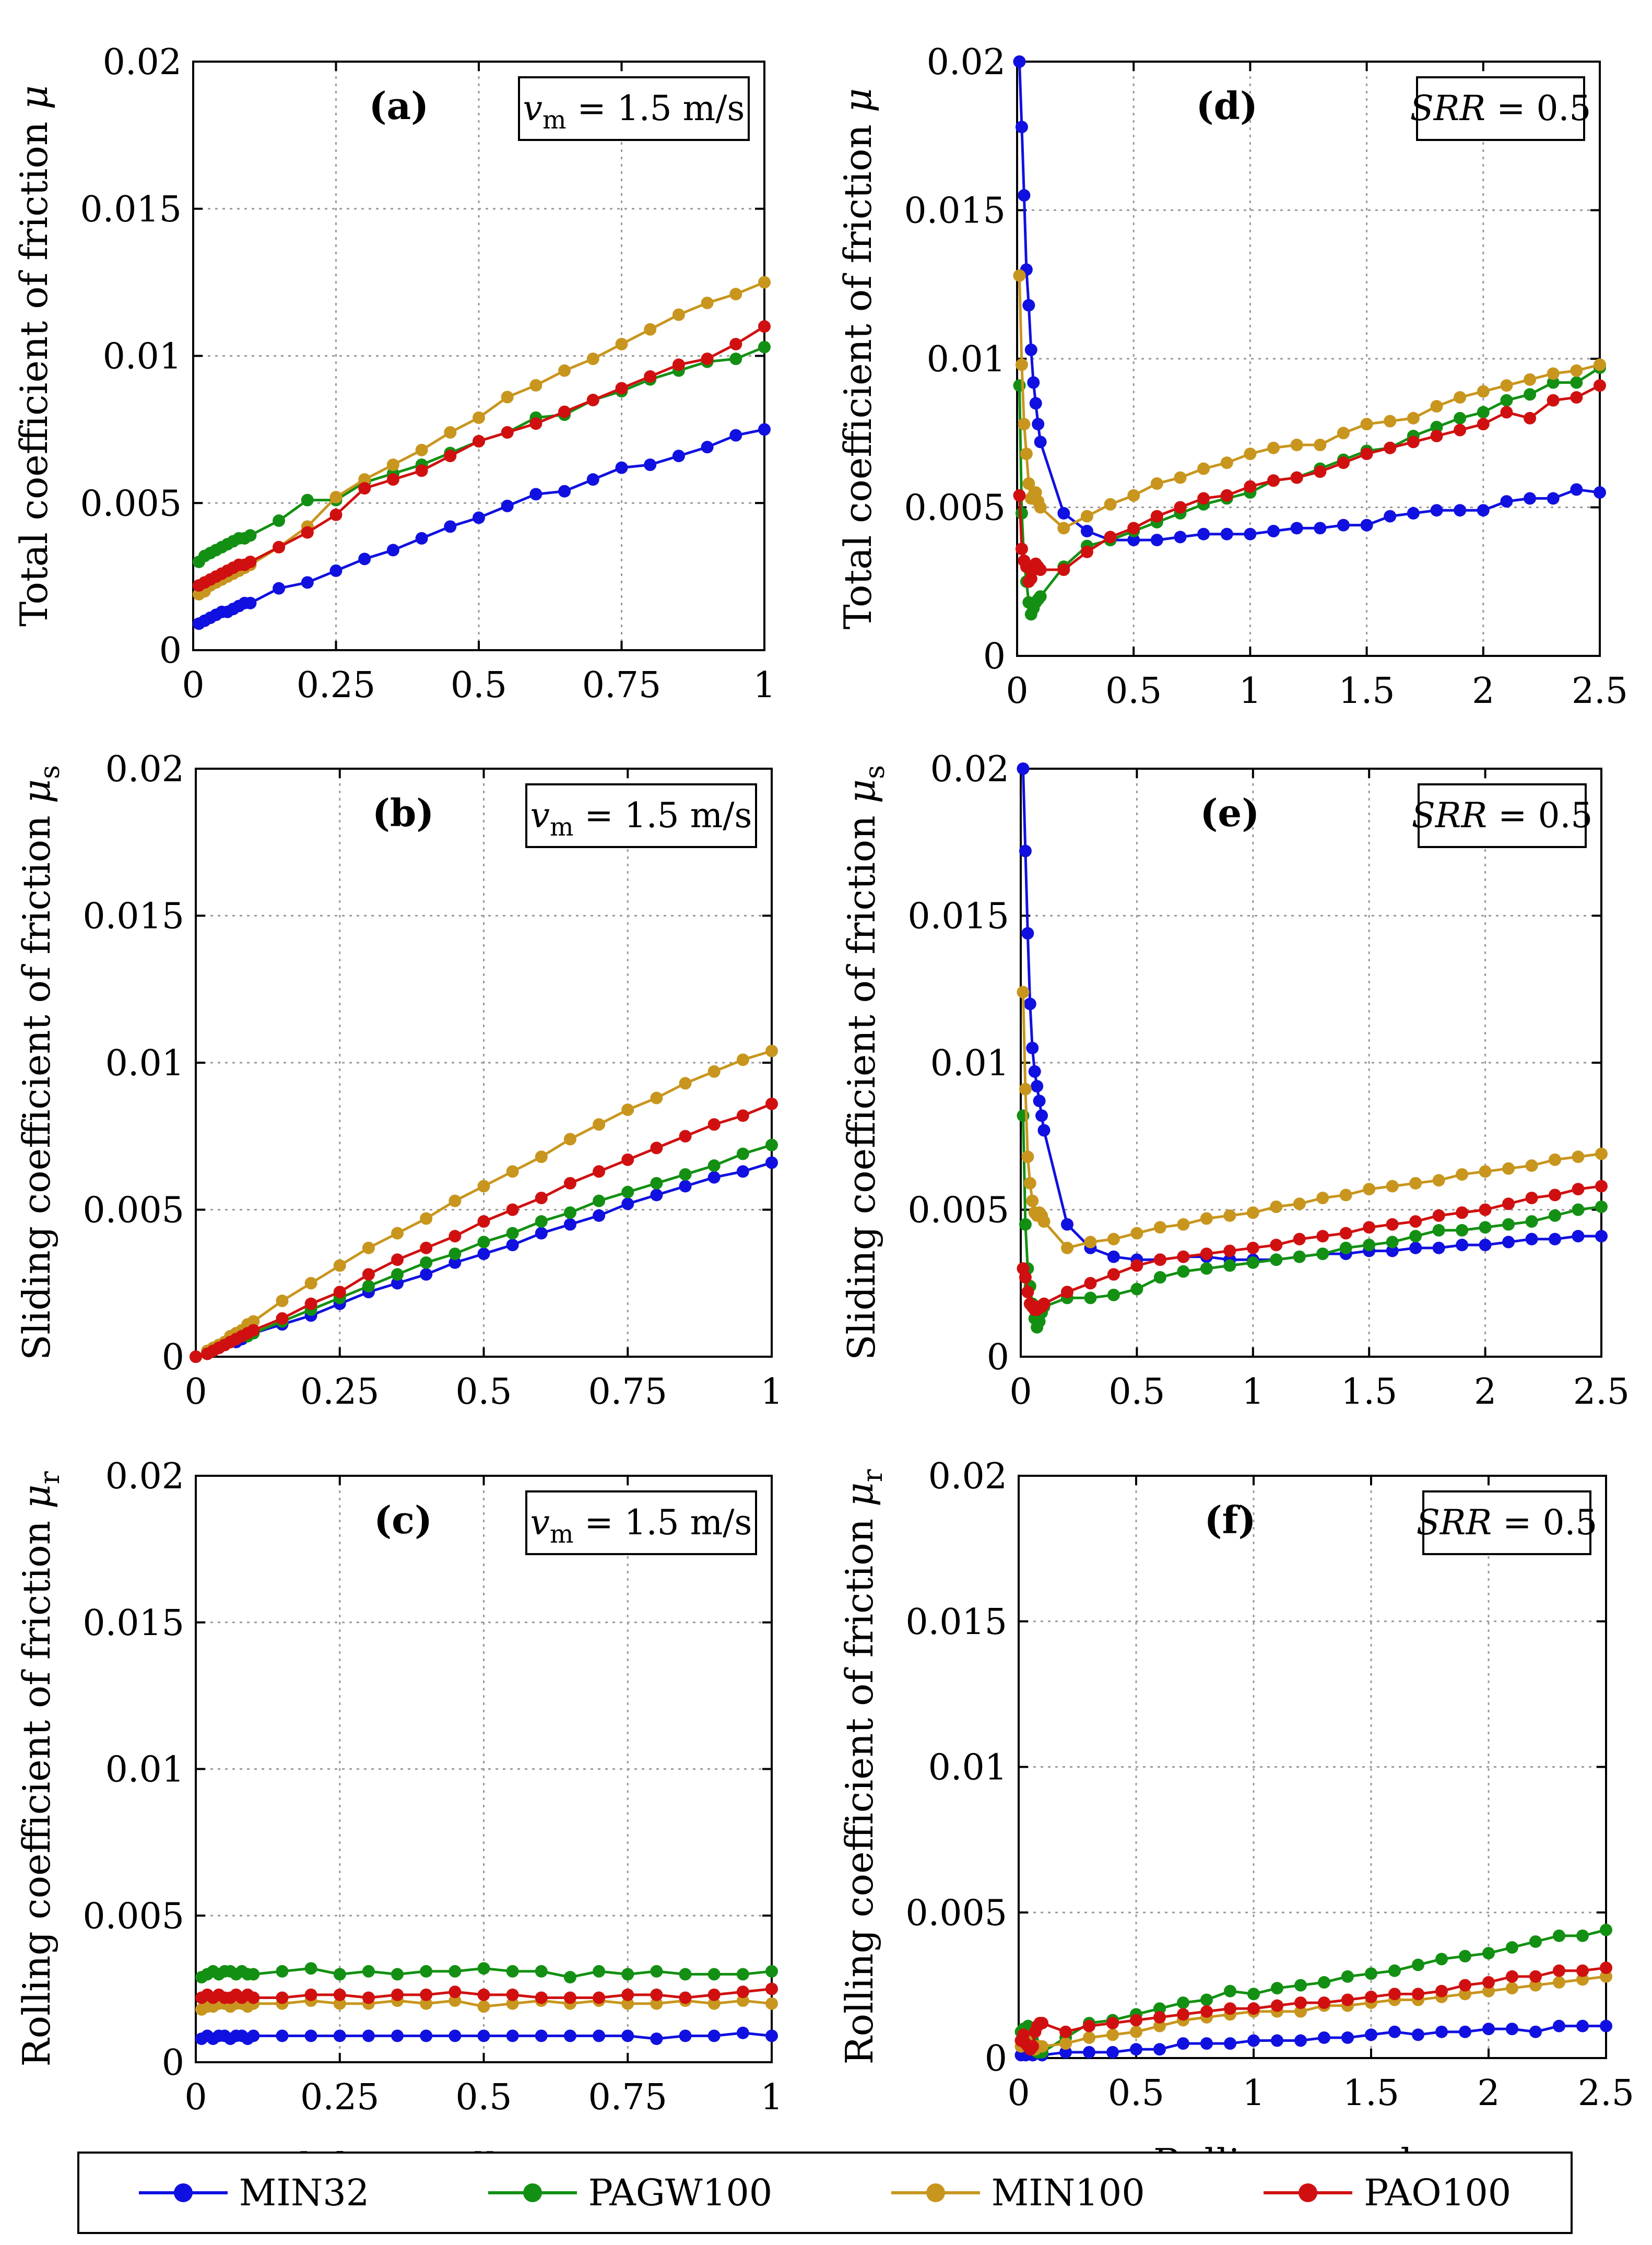  Describe the element at coordinates (403, 1520) in the screenshot. I see `panel-label: (c)` at that location.